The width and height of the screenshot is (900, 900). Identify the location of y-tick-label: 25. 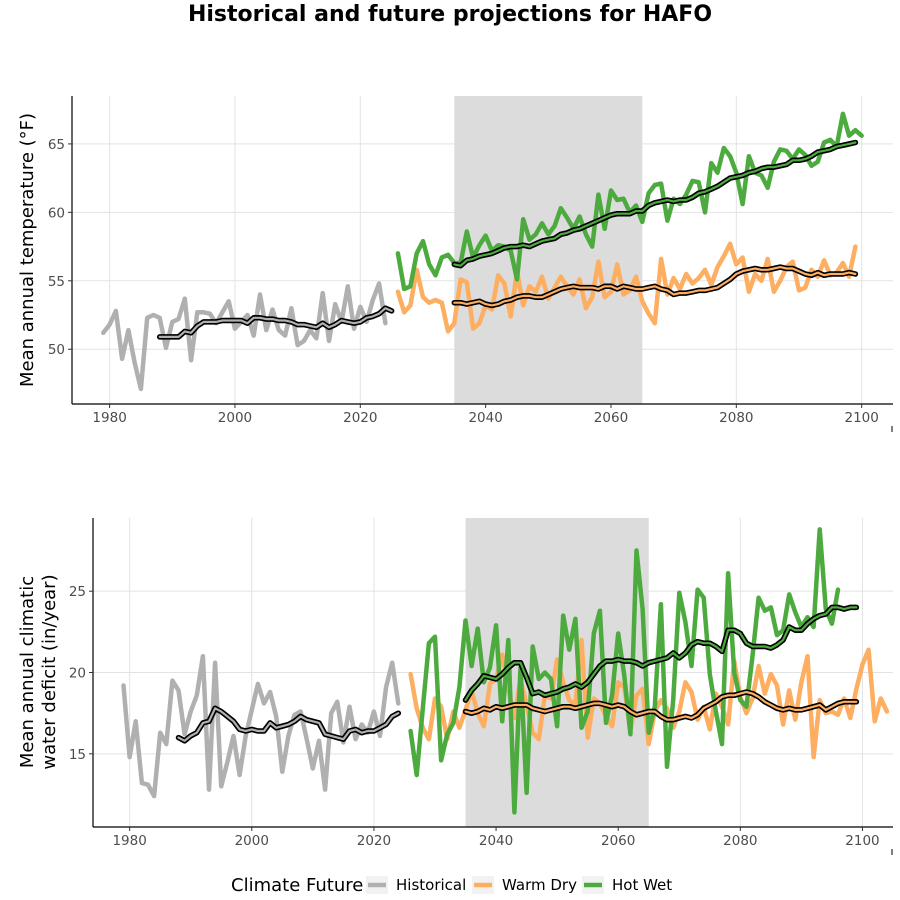
(77, 592).